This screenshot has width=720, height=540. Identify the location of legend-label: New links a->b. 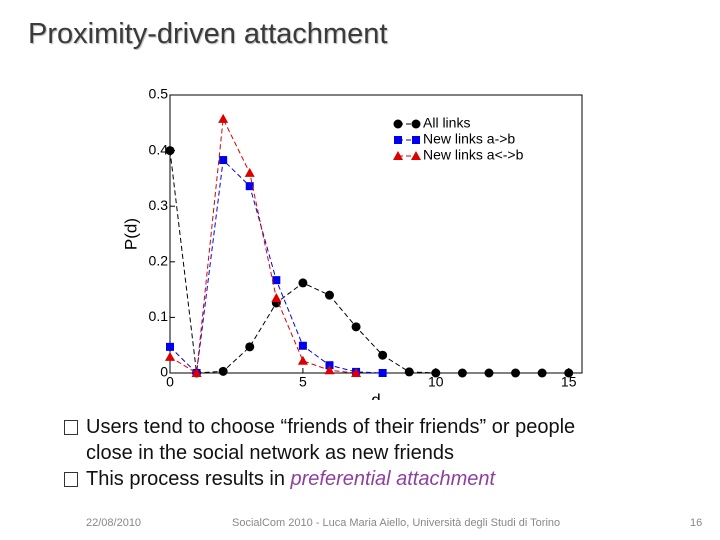
(469, 139).